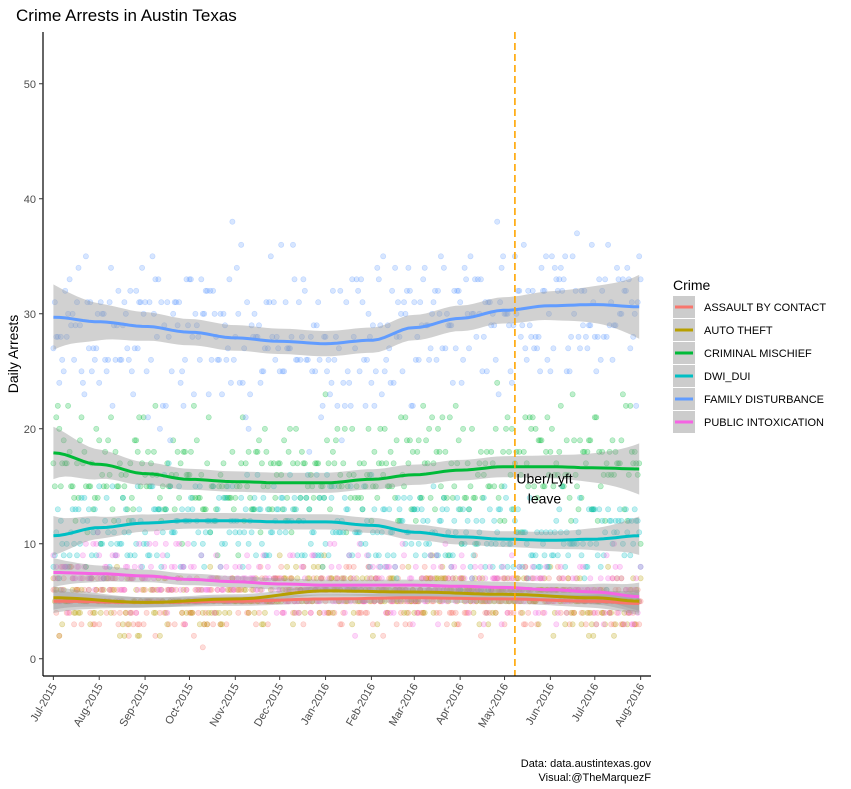  Describe the element at coordinates (764, 400) in the screenshot. I see `legend-entry: FAMILY DISTURBANCE` at that location.